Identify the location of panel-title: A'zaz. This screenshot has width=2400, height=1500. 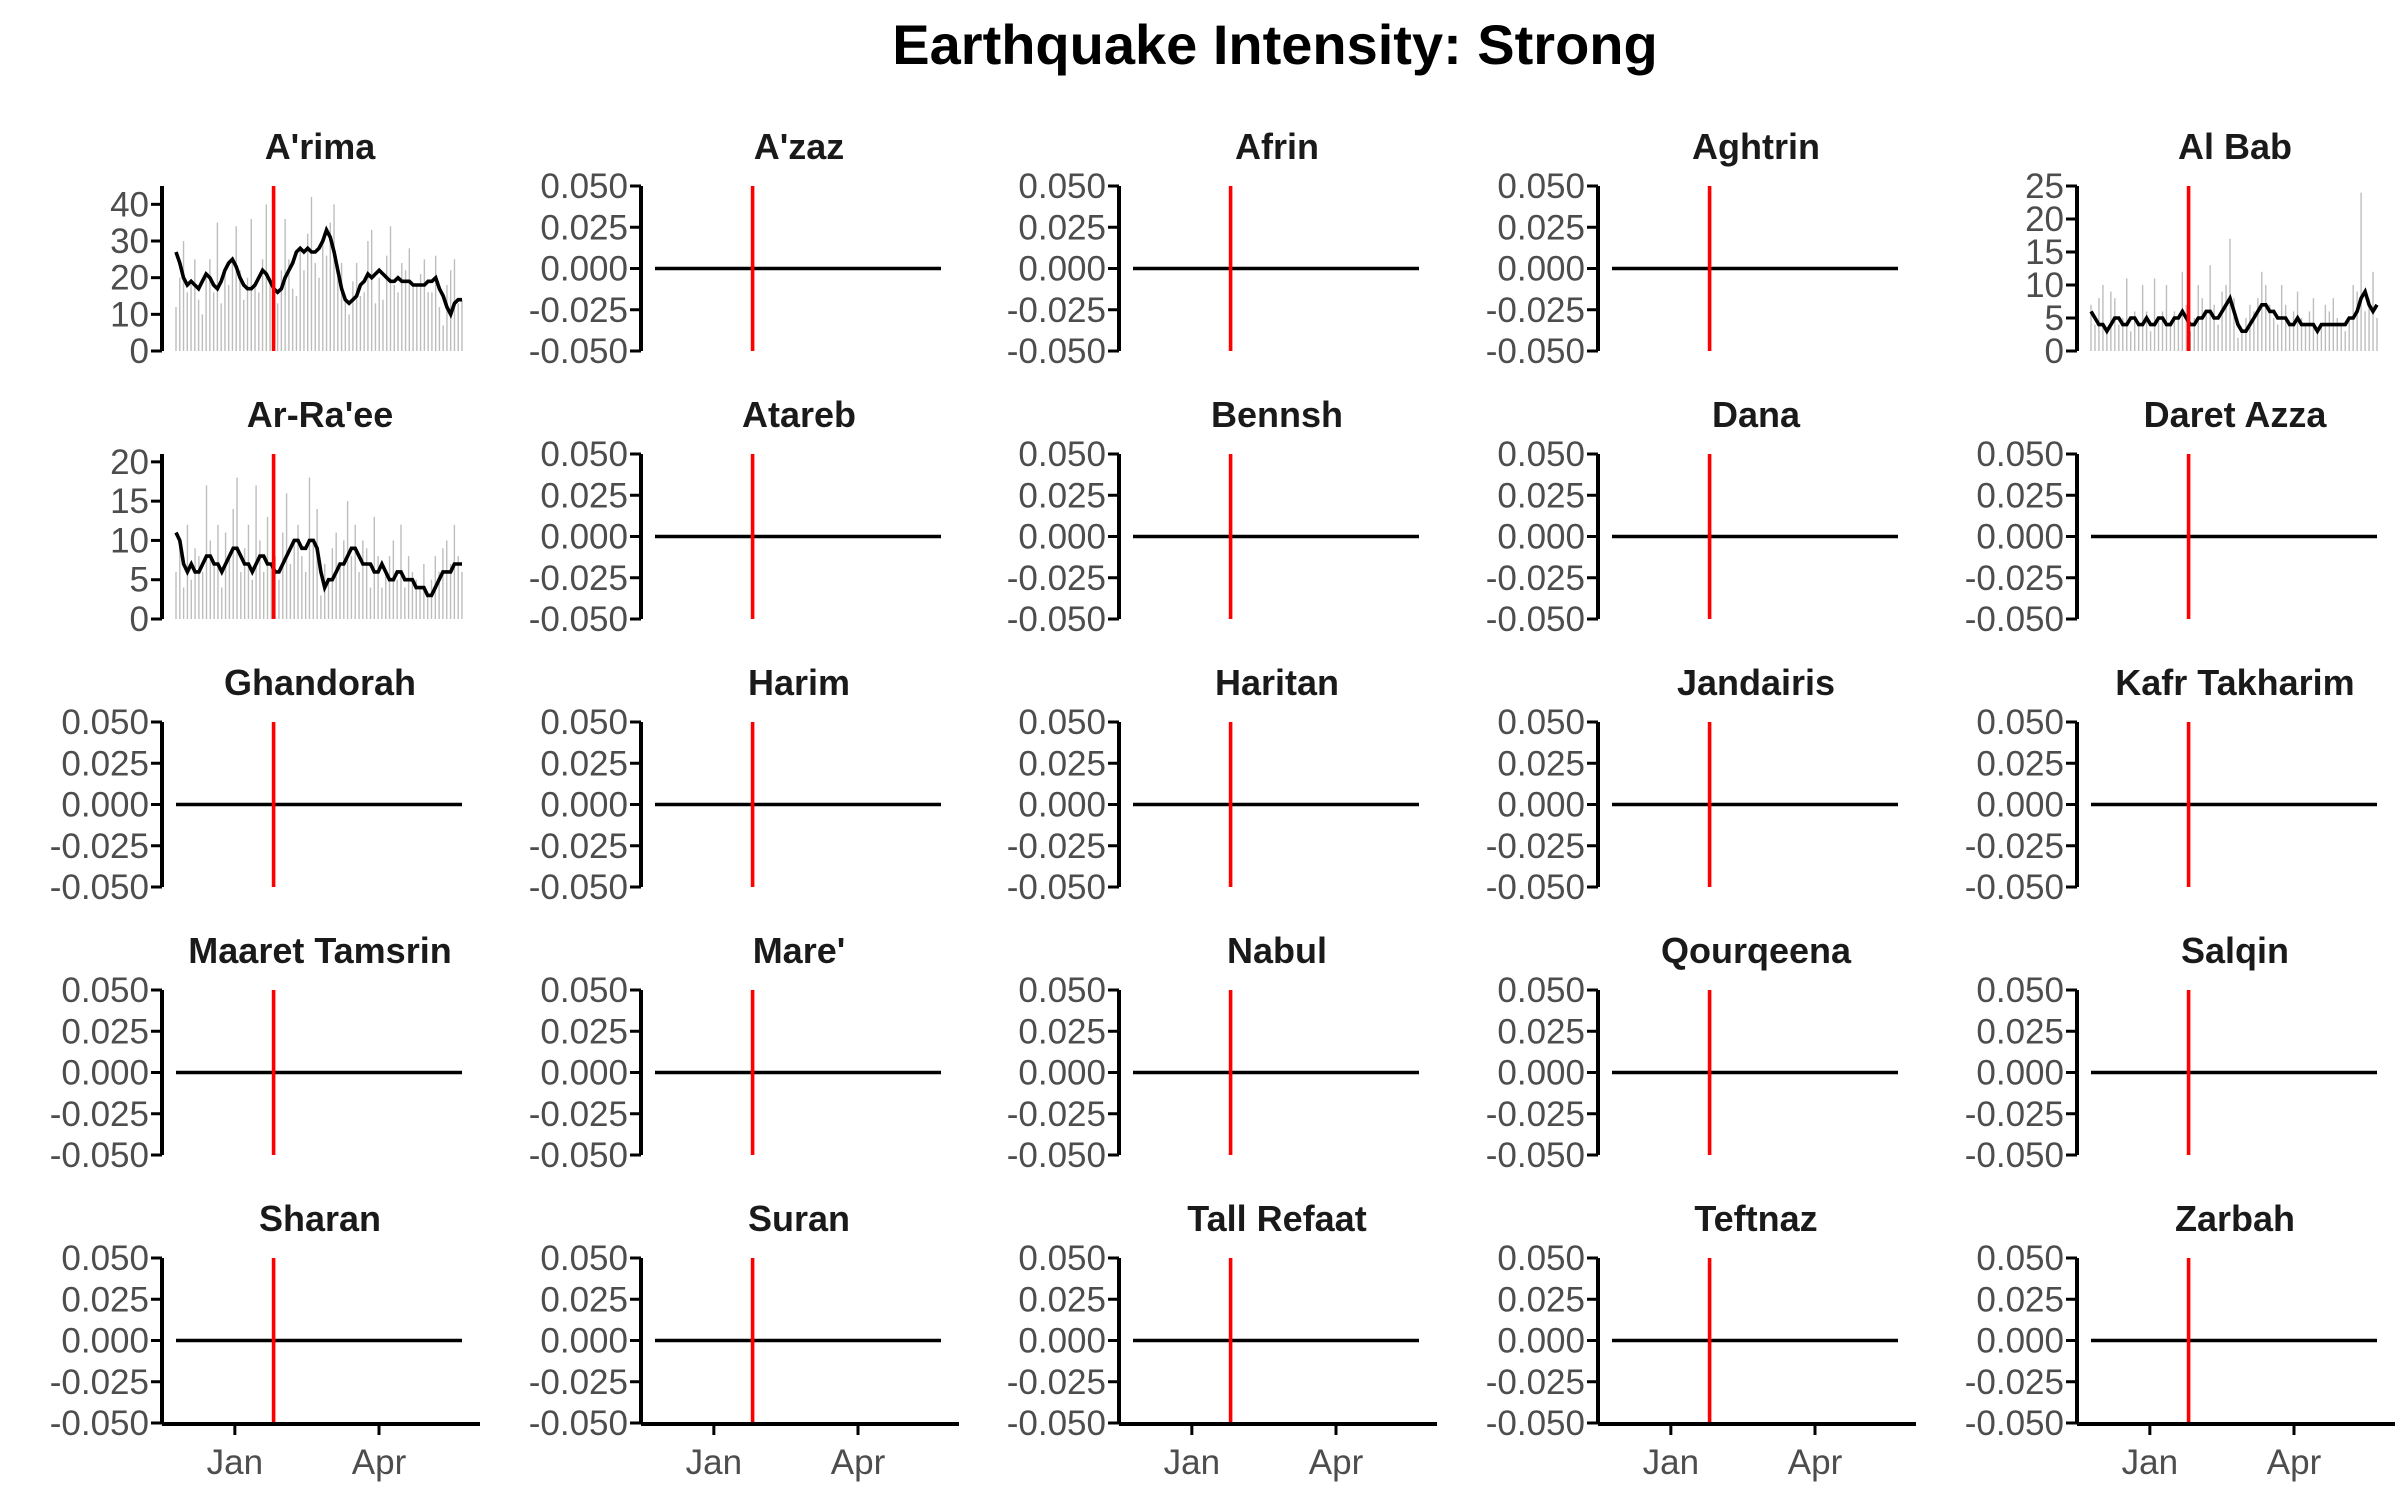
(799, 146).